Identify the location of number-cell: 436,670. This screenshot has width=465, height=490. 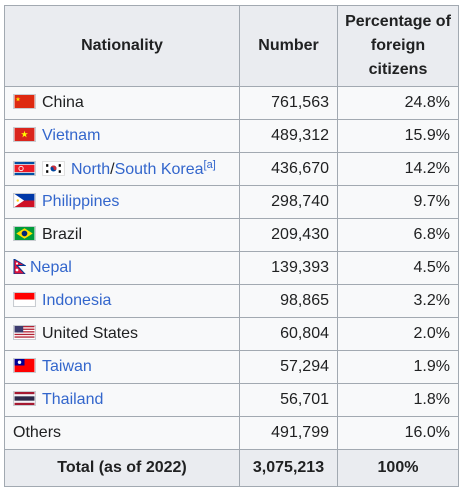
(288, 169).